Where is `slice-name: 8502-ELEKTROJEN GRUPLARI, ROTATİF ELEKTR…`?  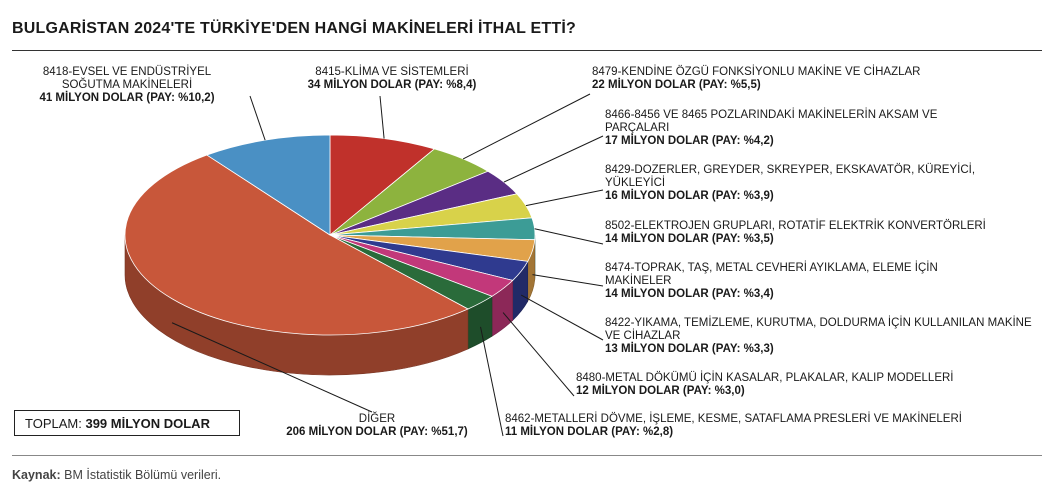
slice-name: 8502-ELEKTROJEN GRUPLARI, ROTATİF ELEKTR… is located at coordinates (795, 226).